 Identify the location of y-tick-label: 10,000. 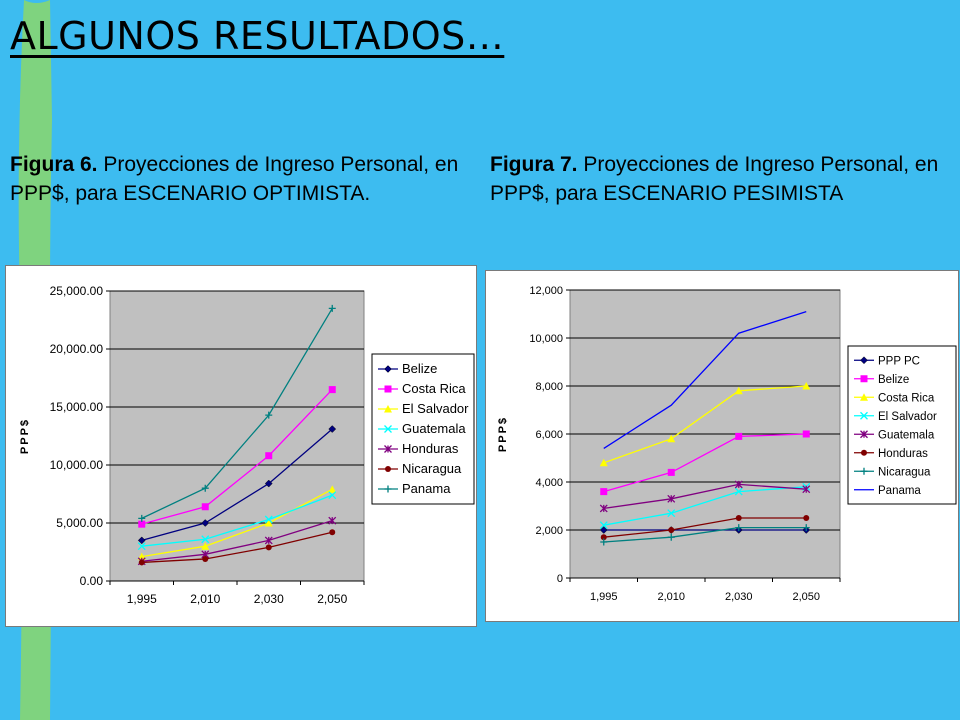
(546, 339).